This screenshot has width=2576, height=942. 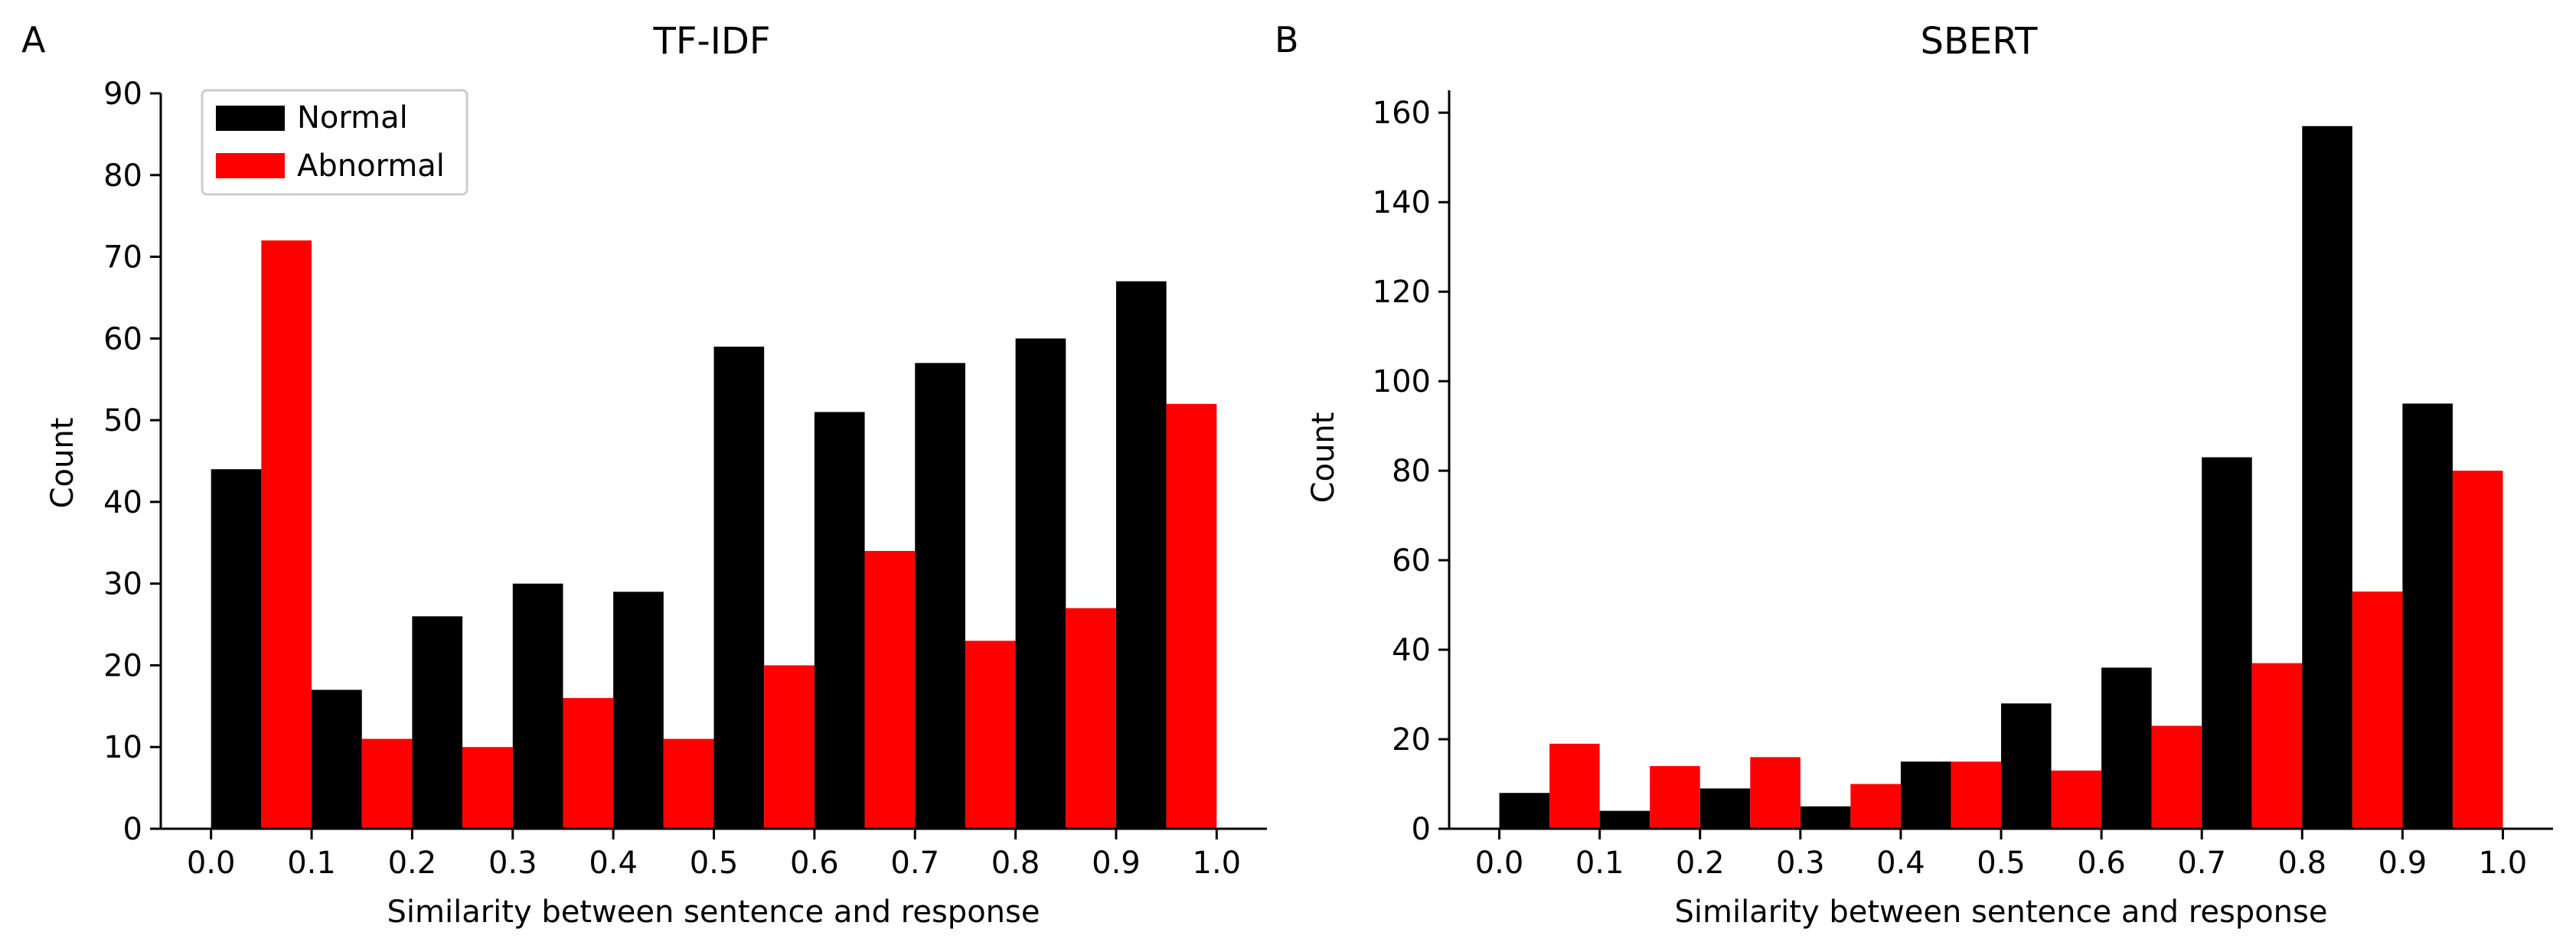 I want to click on legend-a: Normal Abnormal, so click(x=335, y=142).